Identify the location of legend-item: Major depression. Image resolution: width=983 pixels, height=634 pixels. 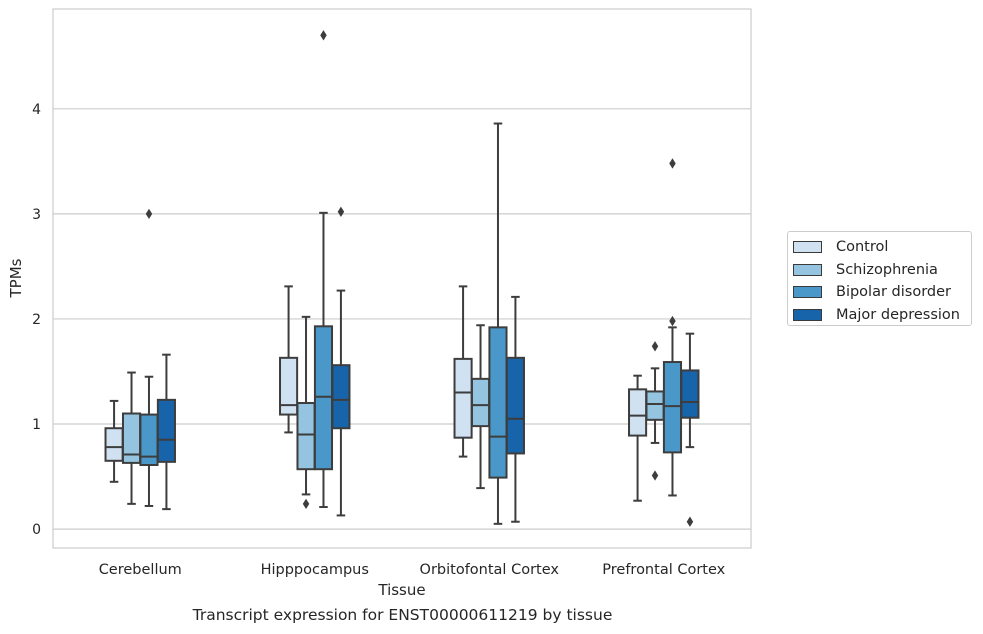
(882, 315).